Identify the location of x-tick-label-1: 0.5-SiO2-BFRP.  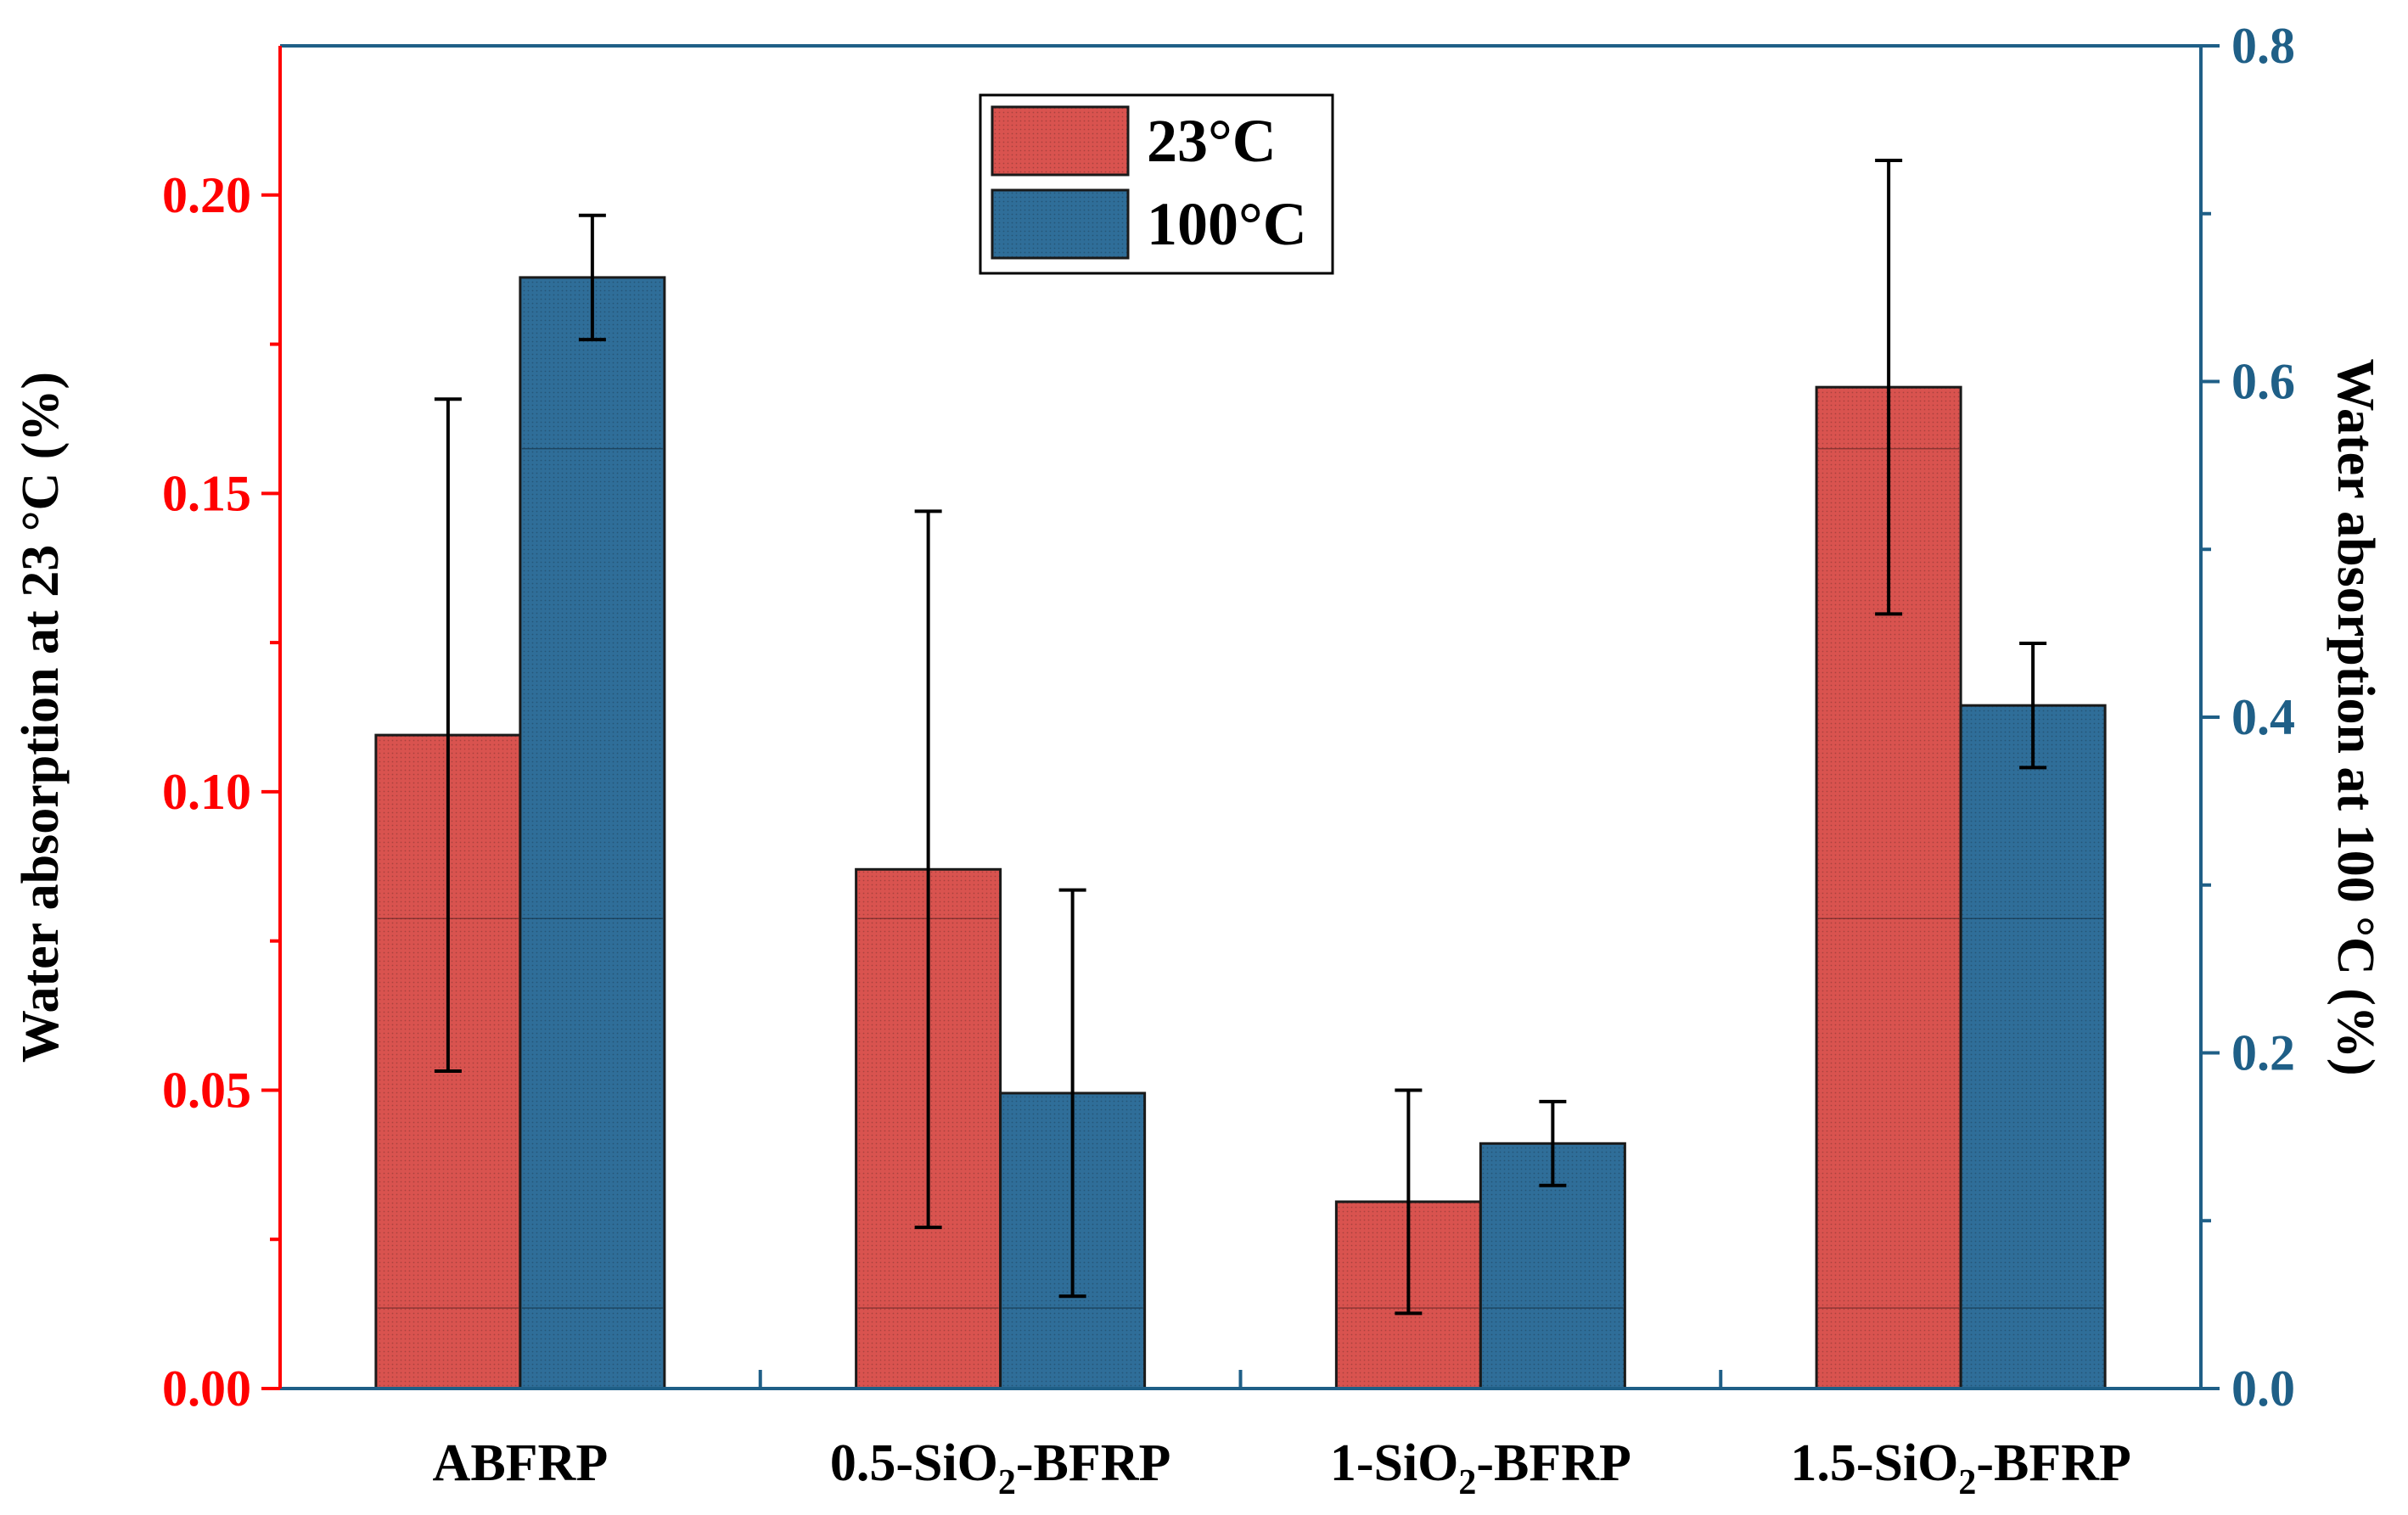
(1000, 1468).